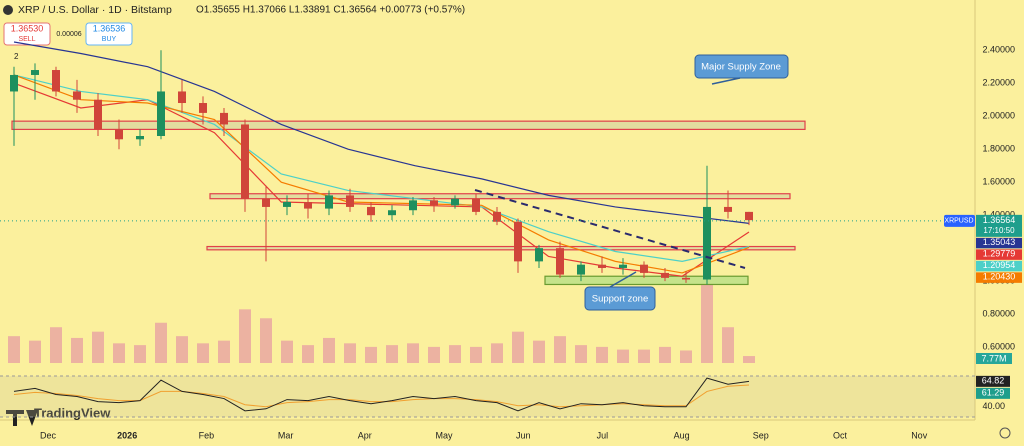 The image size is (1024, 446). Describe the element at coordinates (365, 435) in the screenshot. I see `x-tick-label: Apr` at that location.